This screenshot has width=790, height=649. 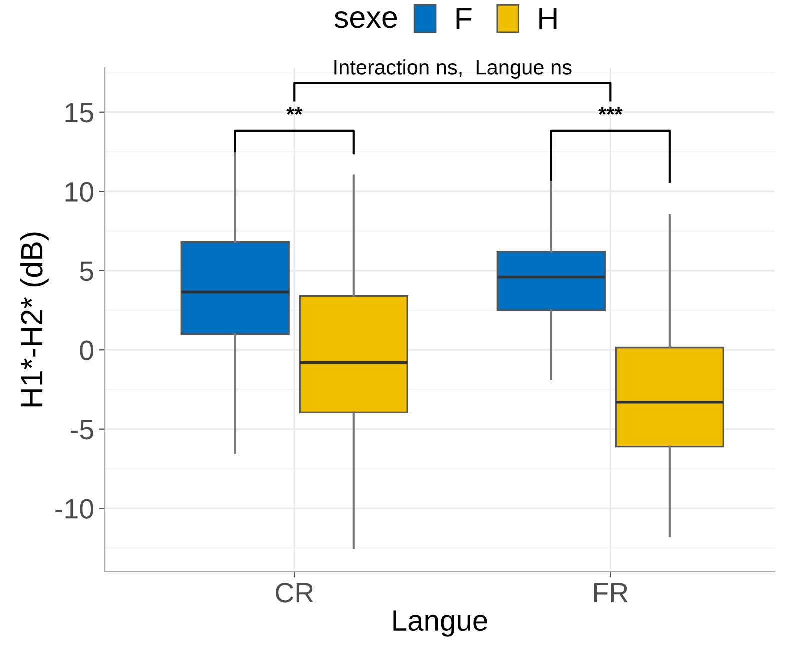 I want to click on legend-title: sexe, so click(x=366, y=20).